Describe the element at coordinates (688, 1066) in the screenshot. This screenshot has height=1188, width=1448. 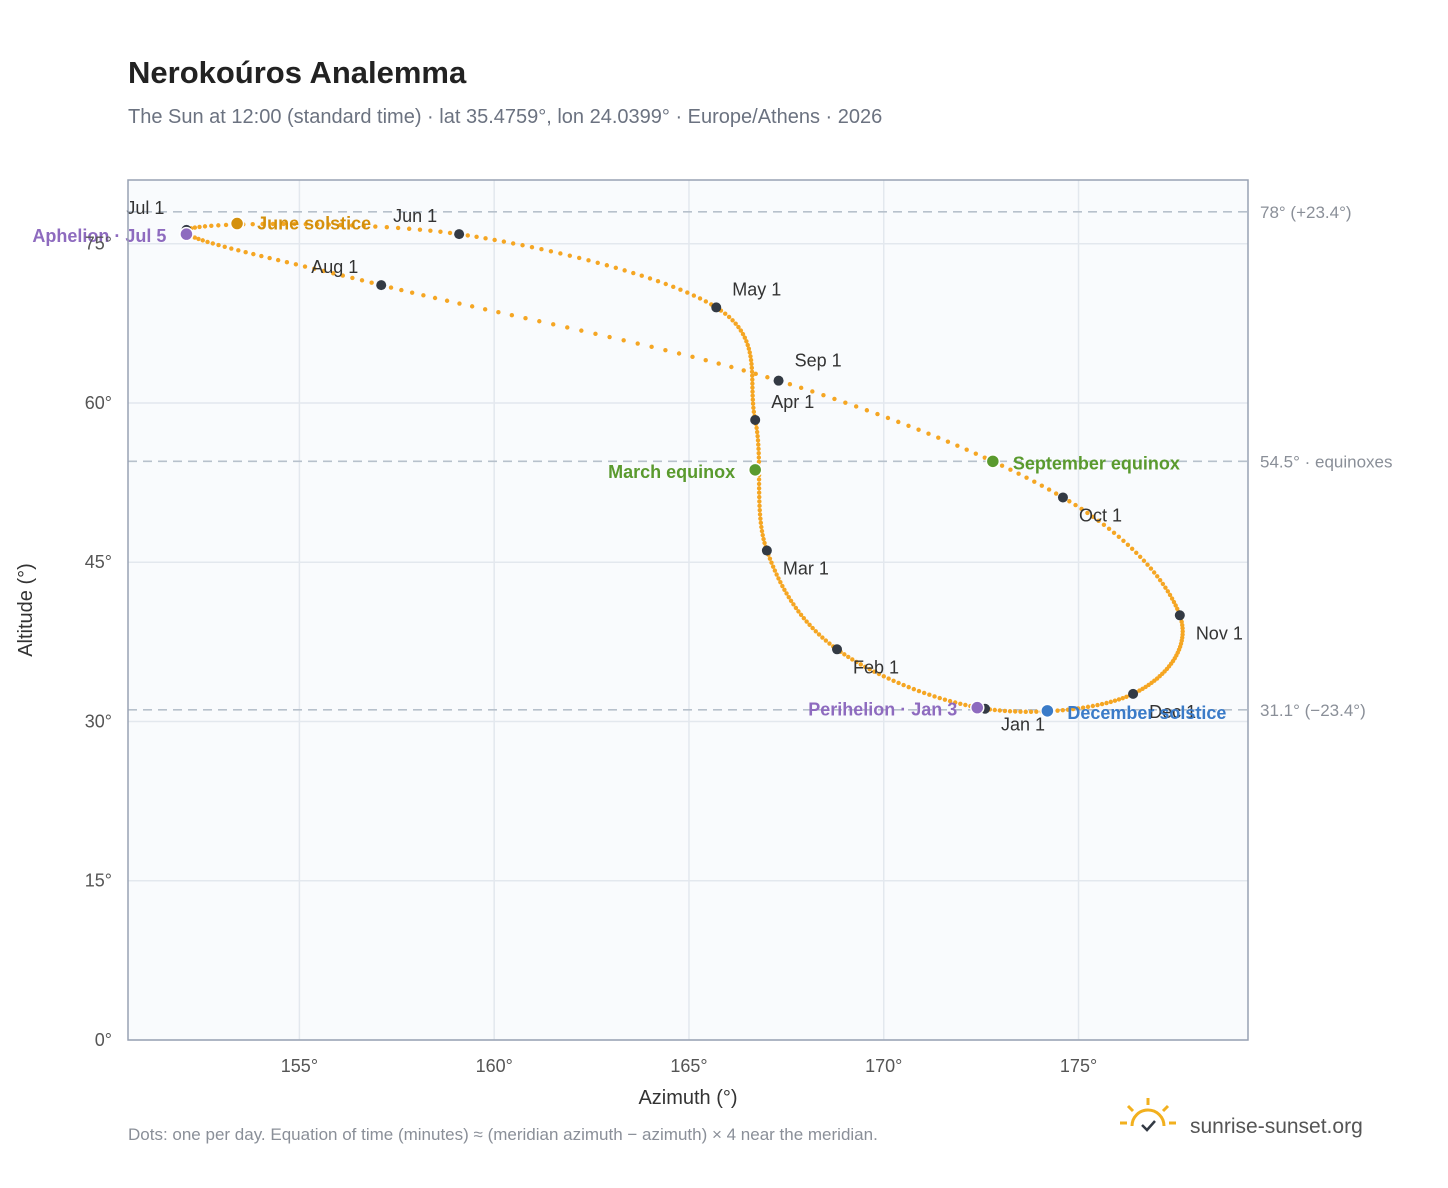
I see `x-tick-label: 165°` at that location.